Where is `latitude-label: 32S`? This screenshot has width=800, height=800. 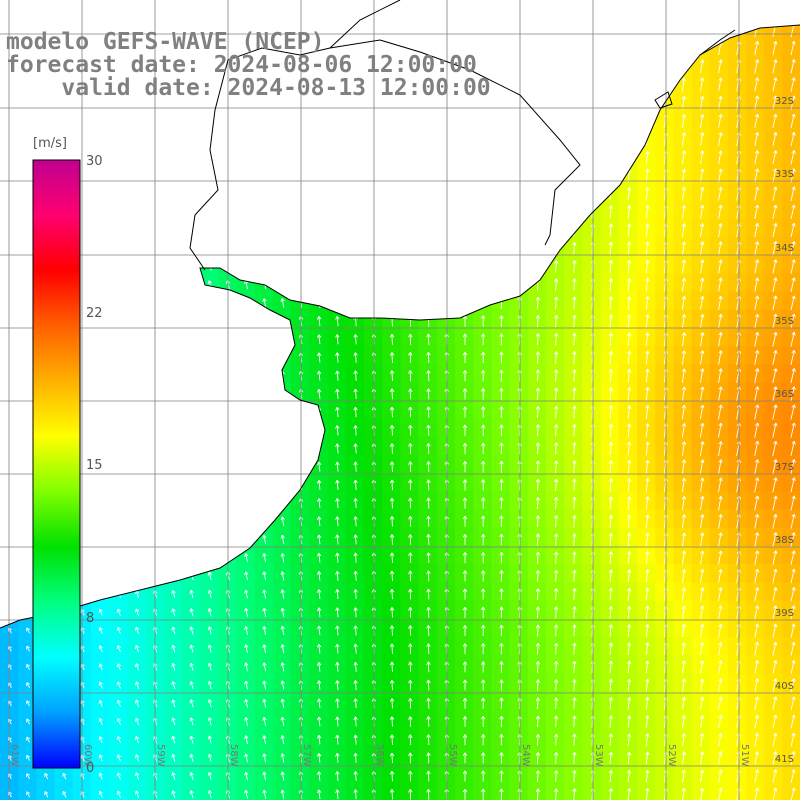
latitude-label: 32S is located at coordinates (784, 101).